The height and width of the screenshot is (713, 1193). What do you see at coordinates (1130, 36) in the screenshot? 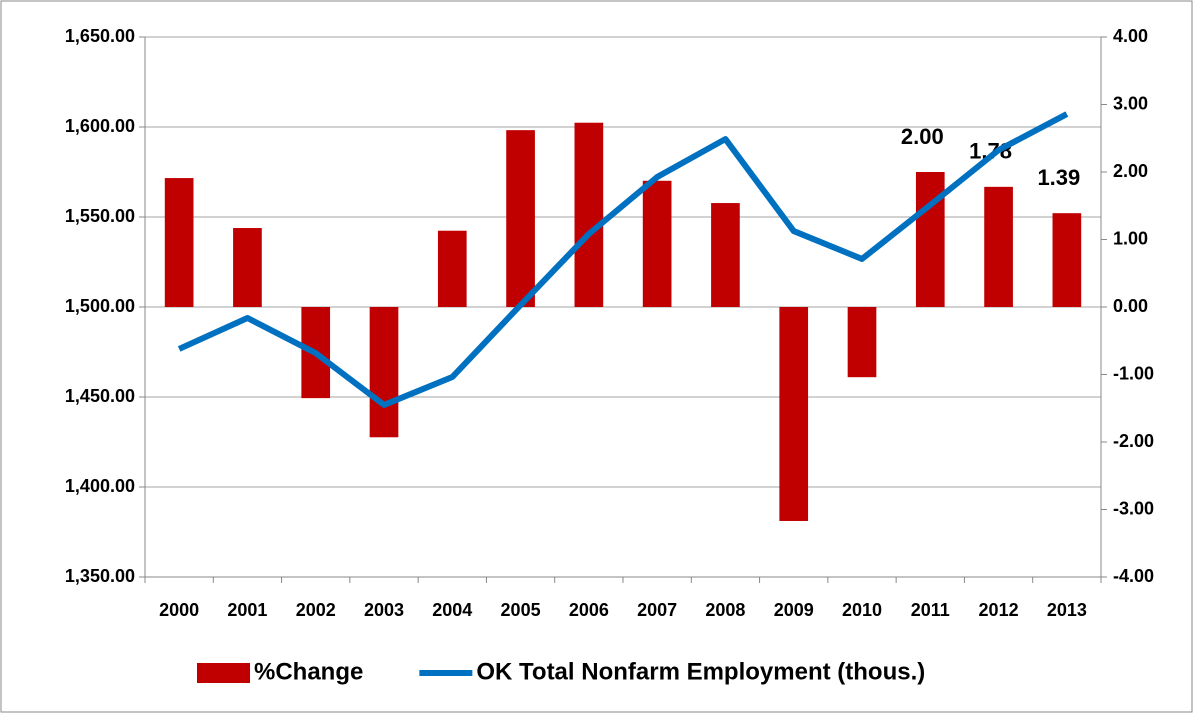
I see `y2-tick-label: 4.00` at bounding box center [1130, 36].